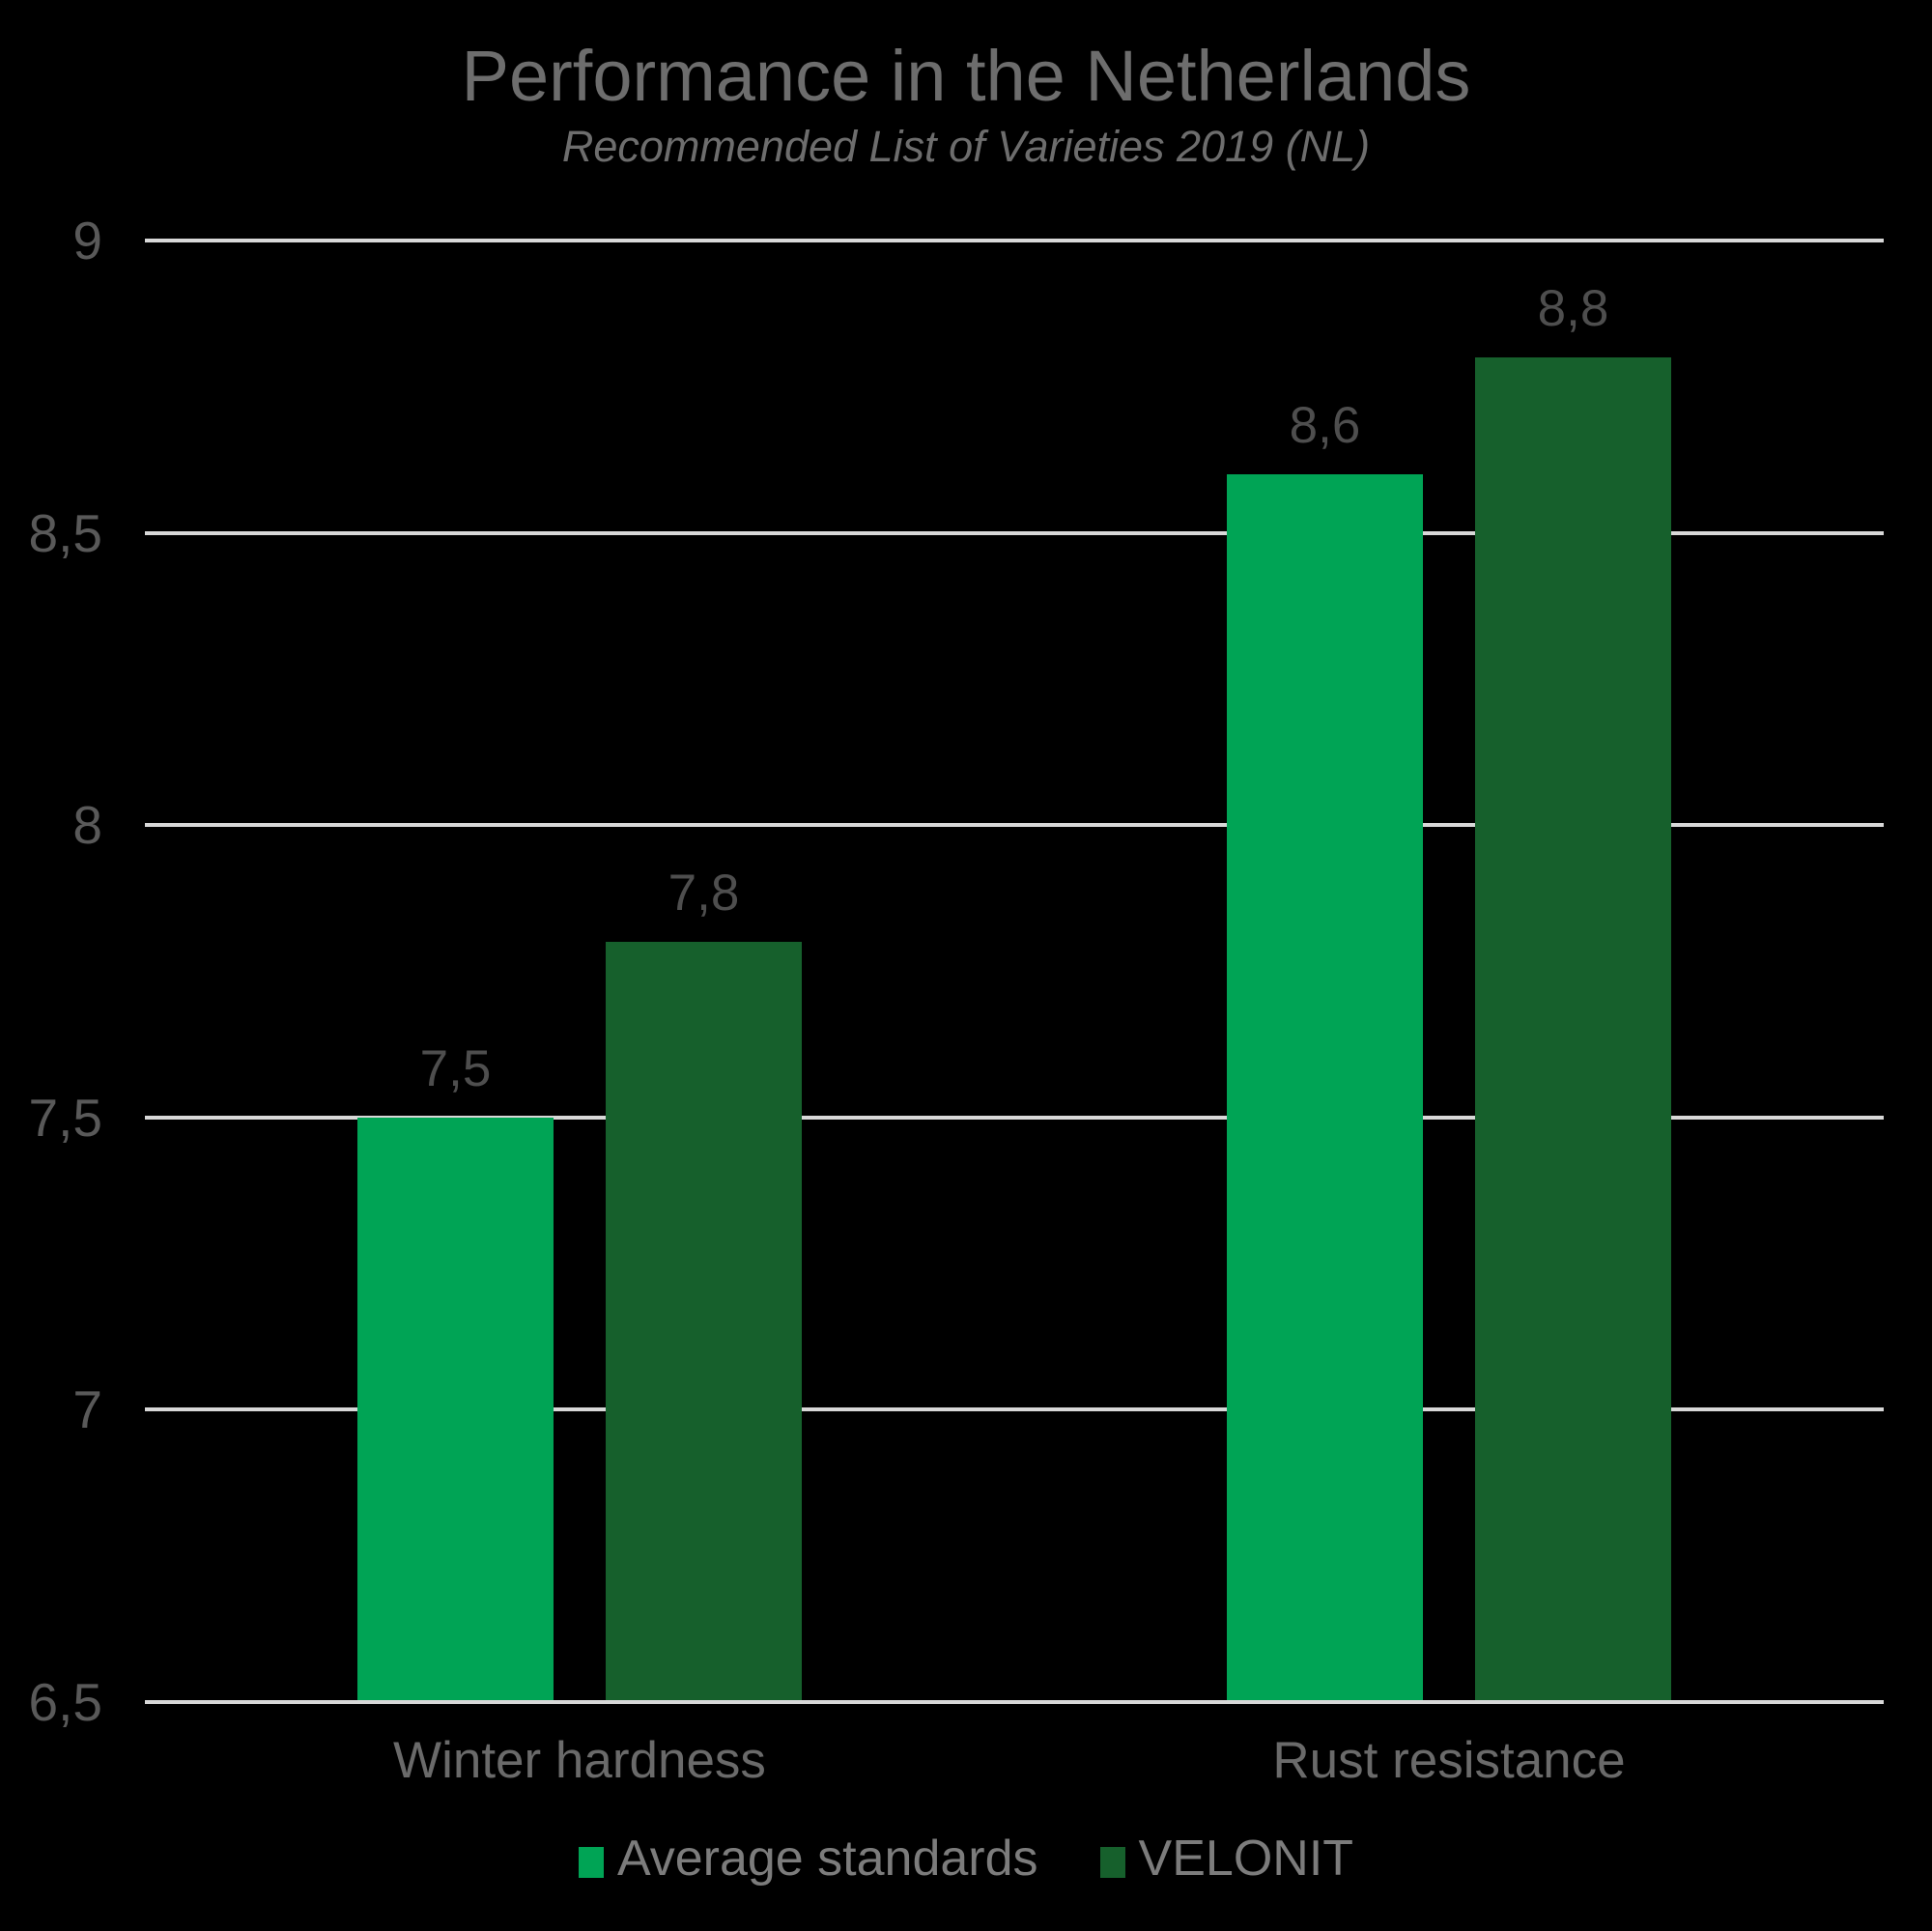  Describe the element at coordinates (1325, 426) in the screenshot. I see `data-label: 8,6` at that location.